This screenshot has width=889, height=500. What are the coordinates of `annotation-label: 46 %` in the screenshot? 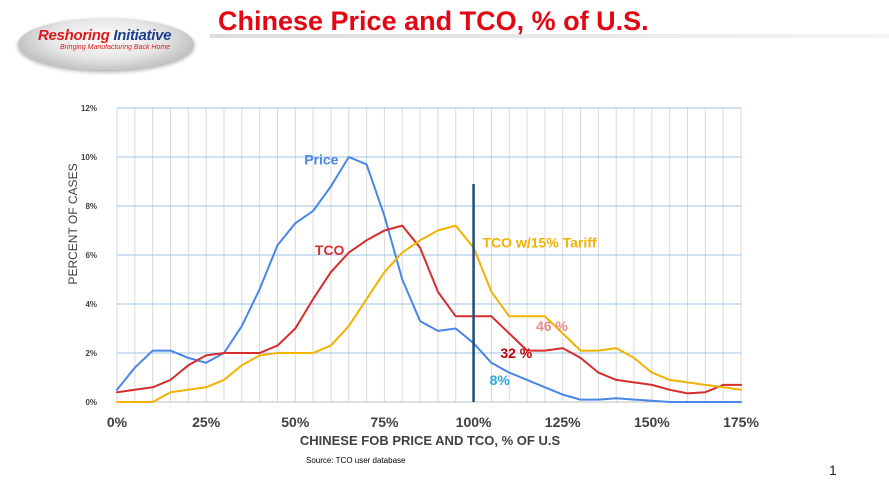 It's located at (552, 326).